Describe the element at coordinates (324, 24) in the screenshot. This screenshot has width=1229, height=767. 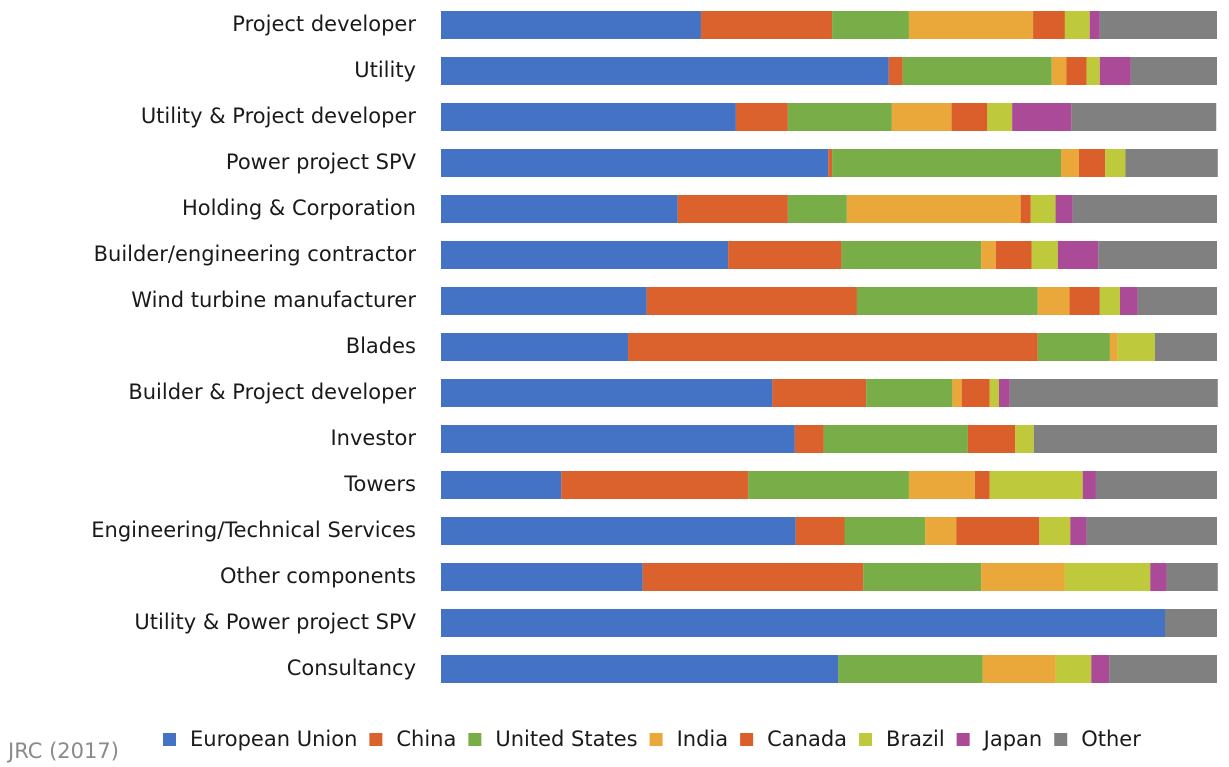
I see `y-tick-label: Project developer` at that location.